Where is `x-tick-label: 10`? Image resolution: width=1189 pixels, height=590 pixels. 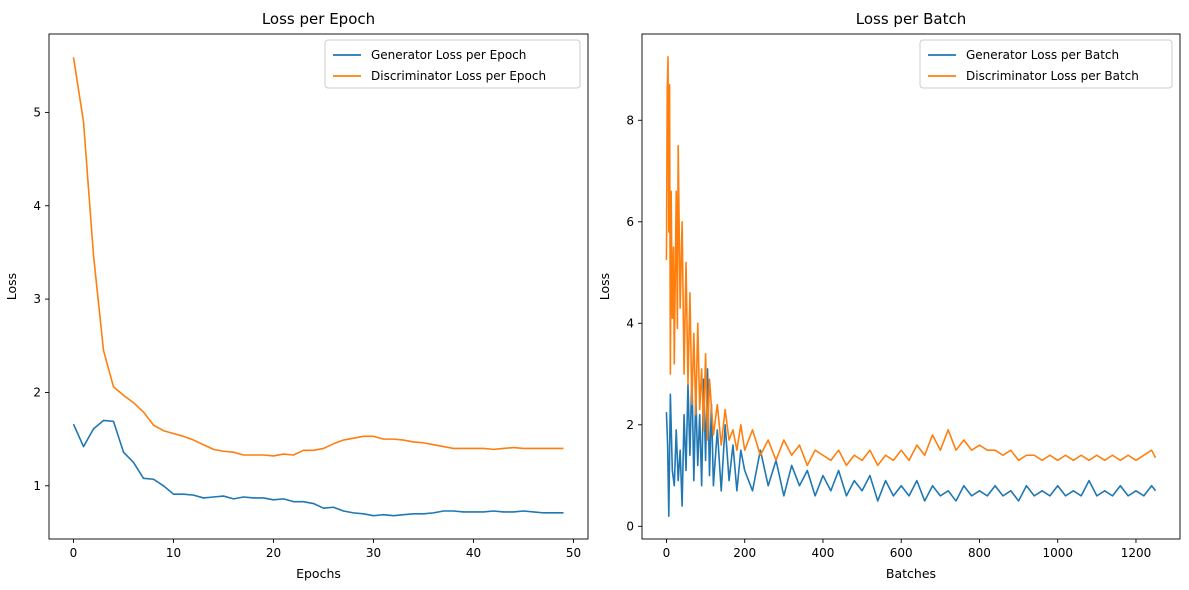
x-tick-label: 10 is located at coordinates (173, 553).